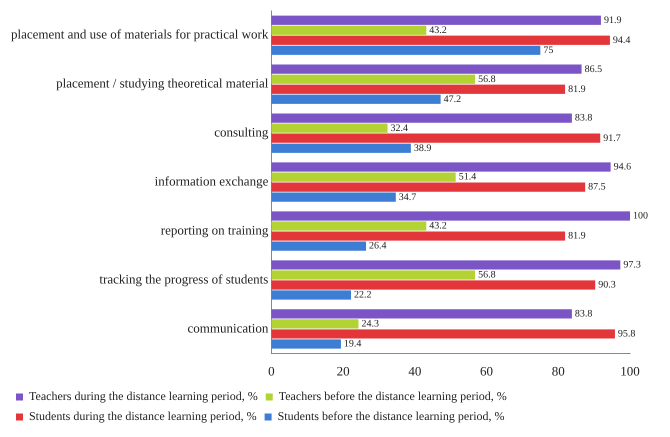  Describe the element at coordinates (630, 371) in the screenshot. I see `x-tick-label: 100` at that location.